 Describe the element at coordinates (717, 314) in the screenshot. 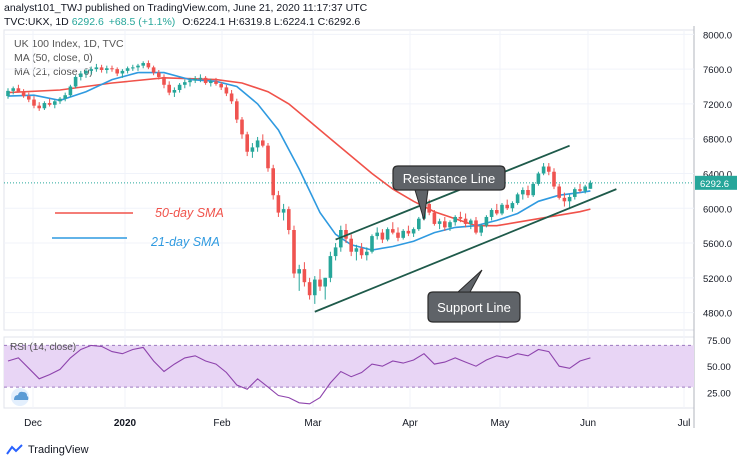

I see `y-tick-label: 4800.0` at that location.